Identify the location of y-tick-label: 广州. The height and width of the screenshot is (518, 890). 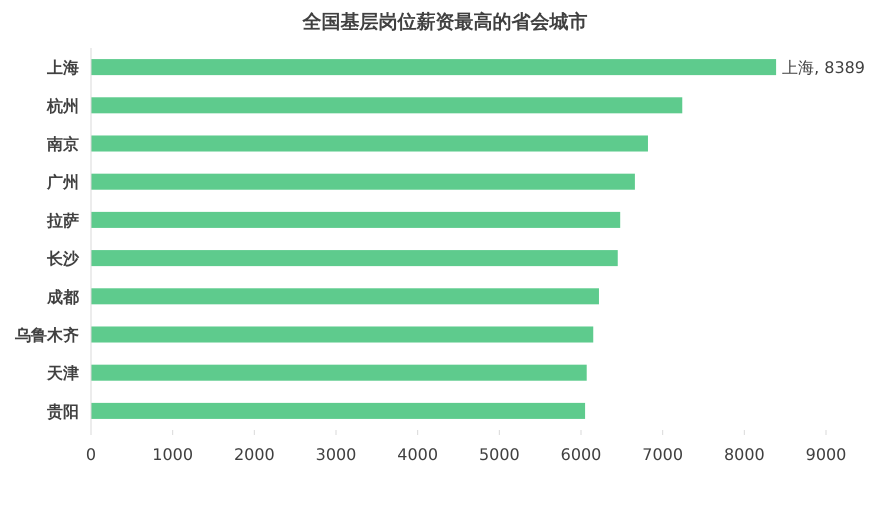
(62, 182).